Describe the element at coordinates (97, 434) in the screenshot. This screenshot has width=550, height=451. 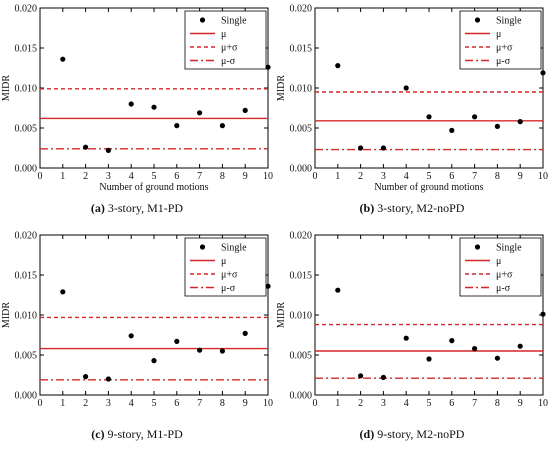
I see `caption-letter: (c)` at that location.